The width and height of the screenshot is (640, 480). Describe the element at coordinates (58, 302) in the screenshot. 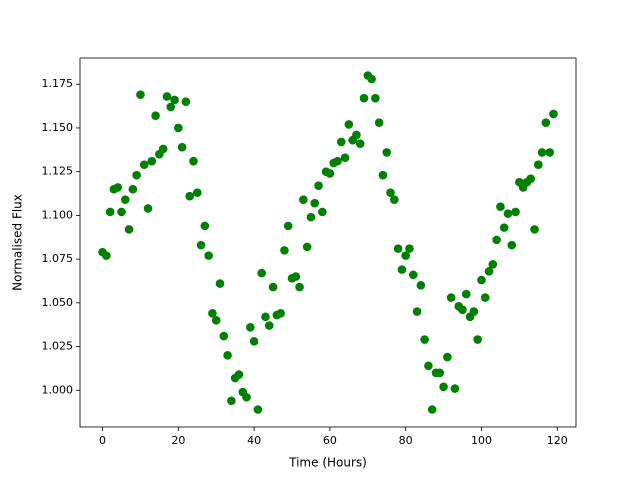

I see `y-tick-label: 1.050` at that location.